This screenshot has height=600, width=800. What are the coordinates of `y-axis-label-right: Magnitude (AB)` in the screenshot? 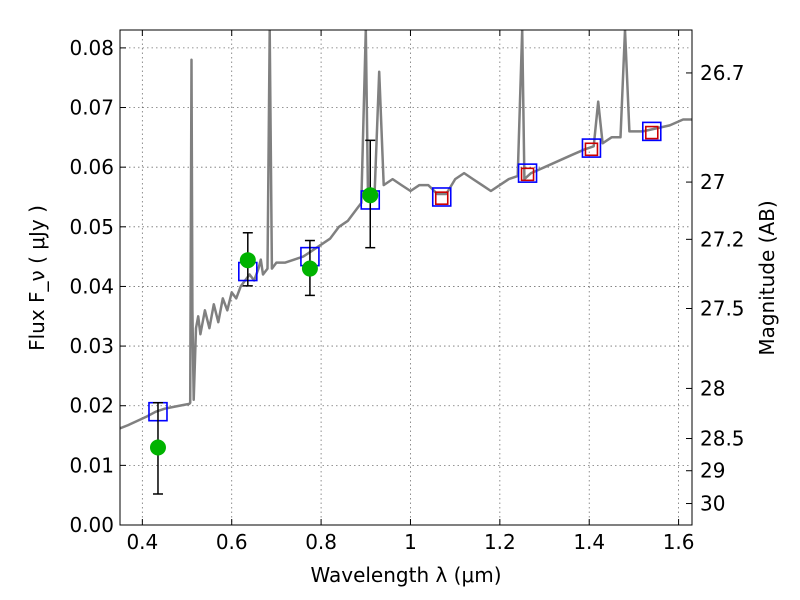 It's located at (767, 277).